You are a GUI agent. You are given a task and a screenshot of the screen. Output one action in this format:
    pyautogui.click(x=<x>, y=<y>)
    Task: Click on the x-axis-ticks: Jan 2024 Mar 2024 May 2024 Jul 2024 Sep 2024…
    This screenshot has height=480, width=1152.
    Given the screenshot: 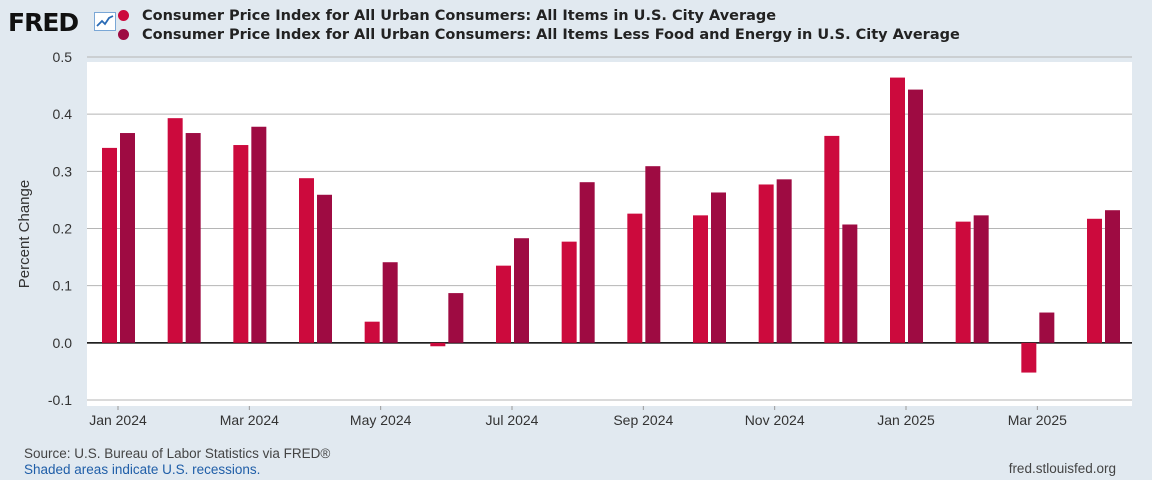 What is the action you would take?
    pyautogui.click(x=578, y=417)
    